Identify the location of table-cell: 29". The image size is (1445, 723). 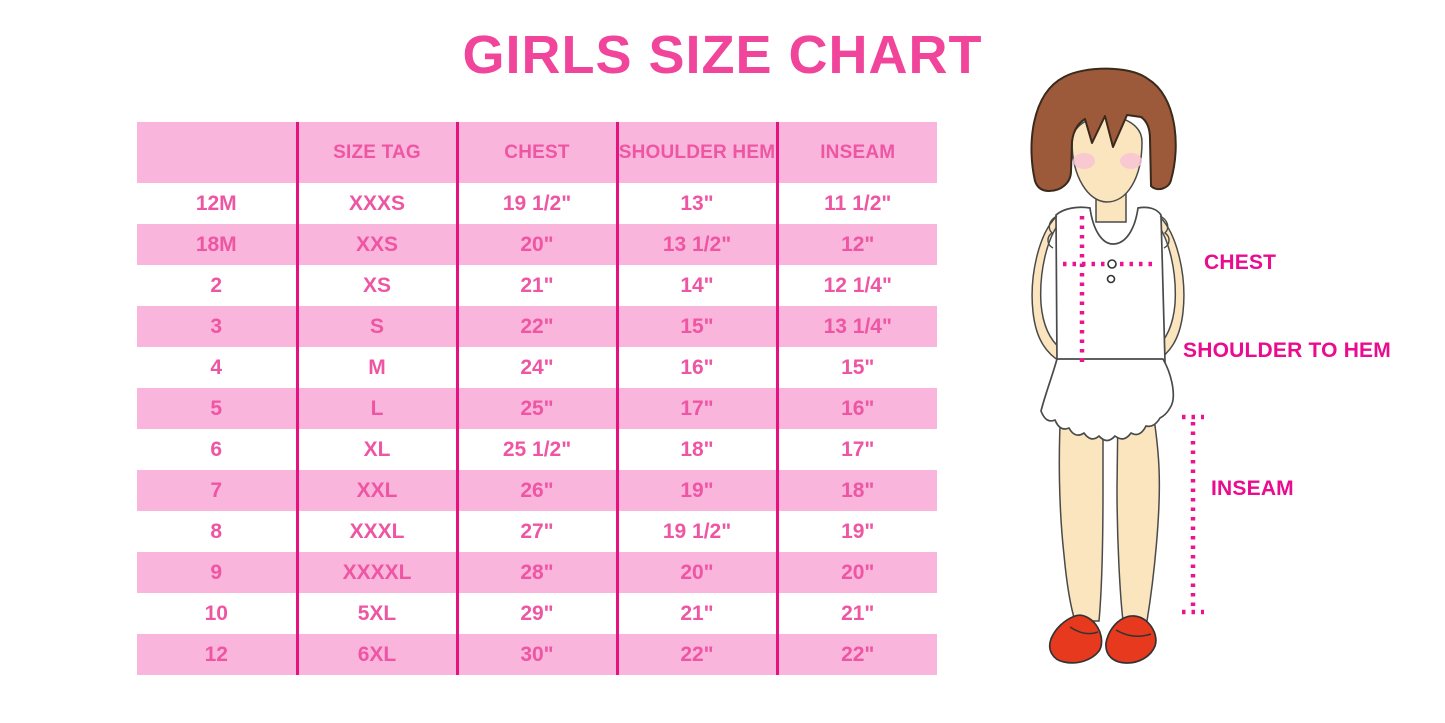
(536, 613).